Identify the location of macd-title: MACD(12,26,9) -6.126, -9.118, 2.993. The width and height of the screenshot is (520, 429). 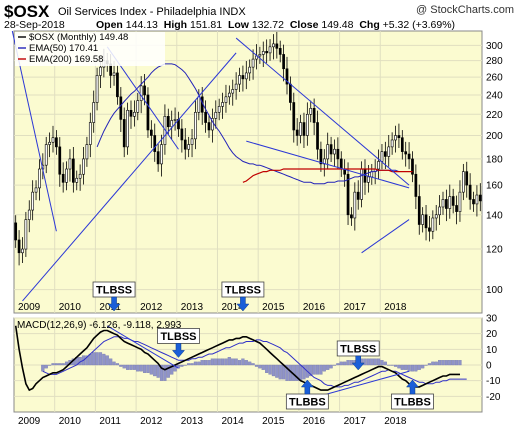
(99, 325).